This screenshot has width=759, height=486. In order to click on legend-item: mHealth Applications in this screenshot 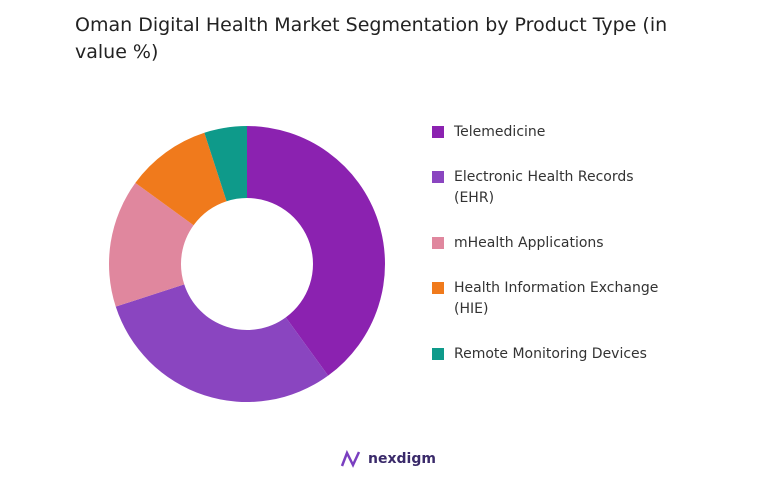, I will do `click(562, 243)`.